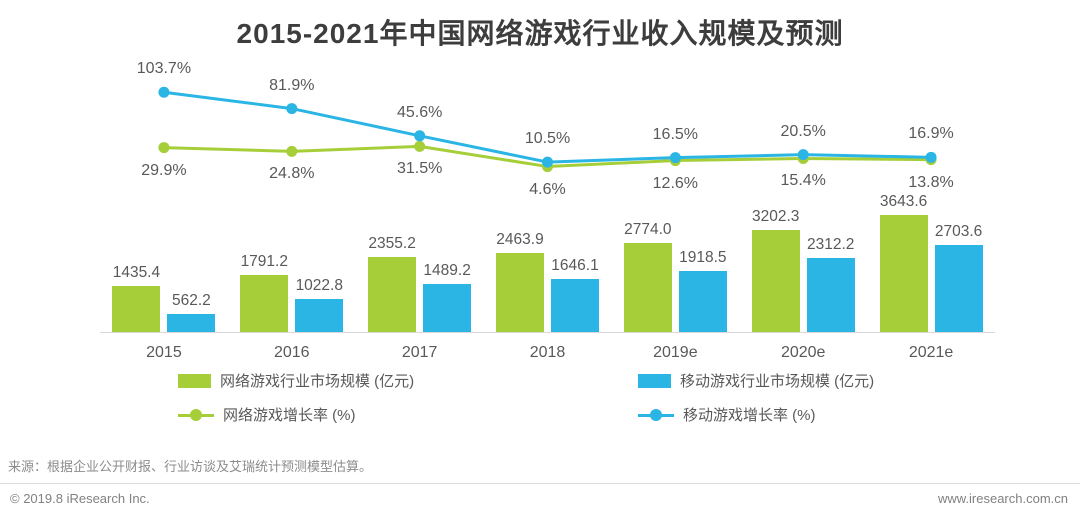 The image size is (1080, 513). What do you see at coordinates (547, 332) in the screenshot?
I see `x-axis-line` at bounding box center [547, 332].